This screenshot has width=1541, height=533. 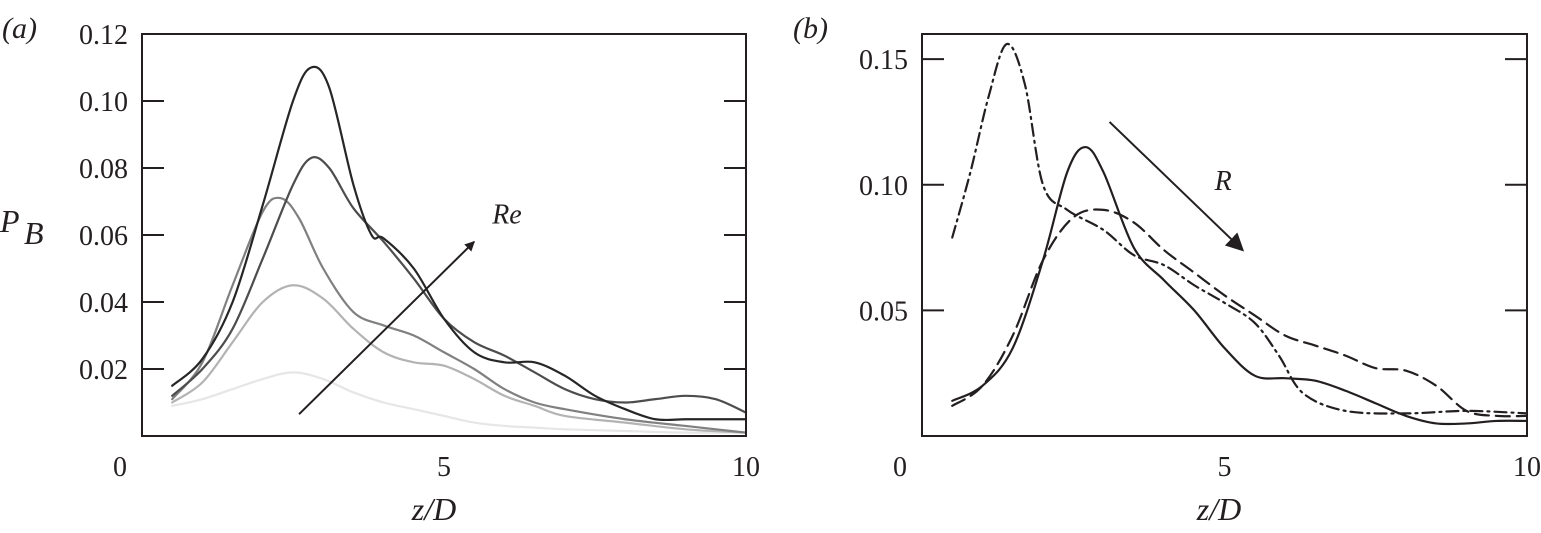 What do you see at coordinates (1223, 181) in the screenshot?
I see `annotation-label: R` at bounding box center [1223, 181].